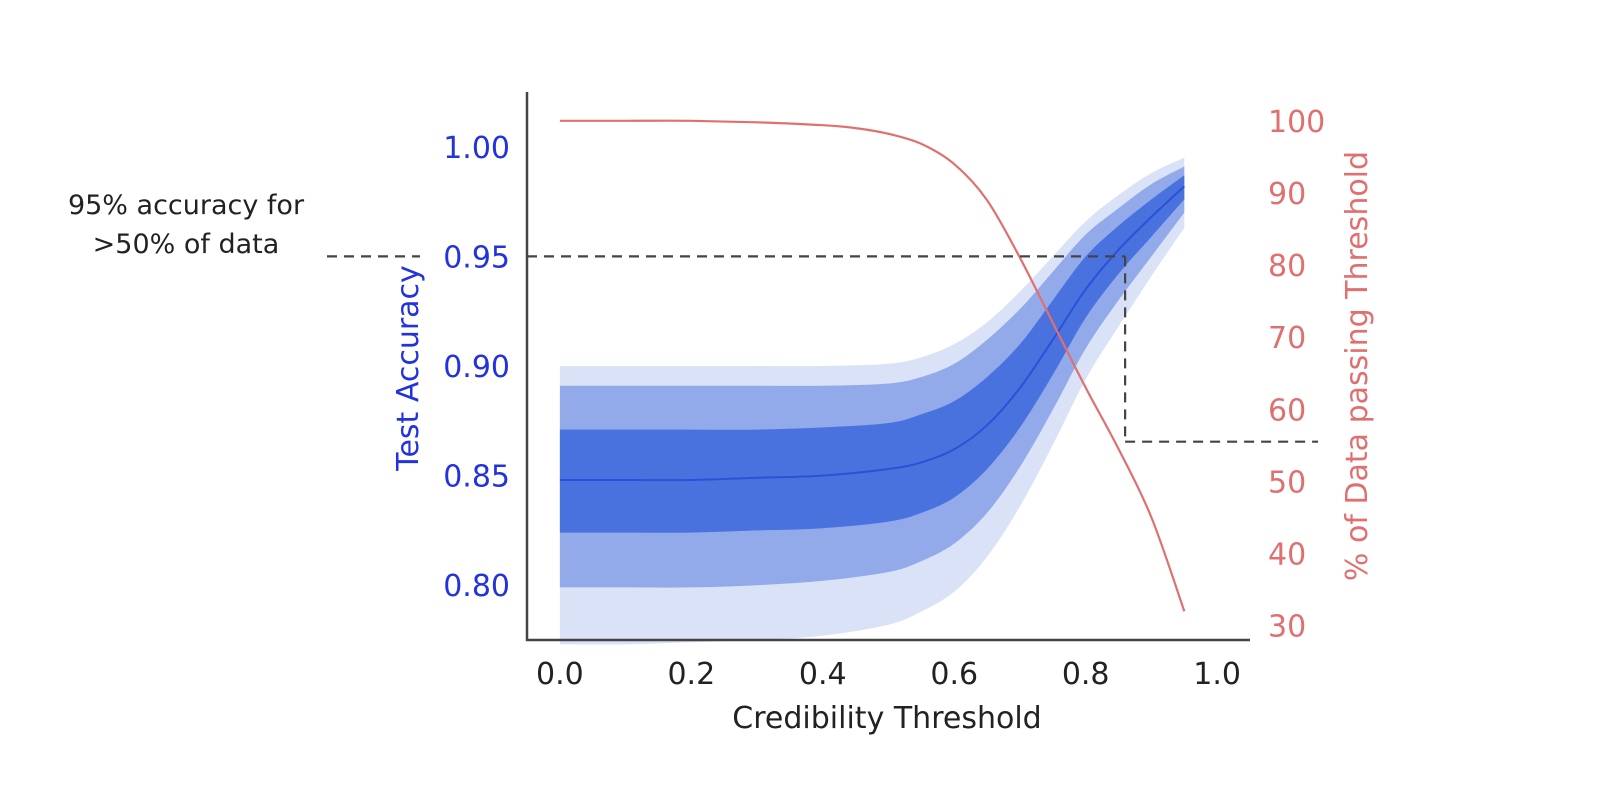  What do you see at coordinates (1287, 554) in the screenshot?
I see `y-right-tick-label: 40` at bounding box center [1287, 554].